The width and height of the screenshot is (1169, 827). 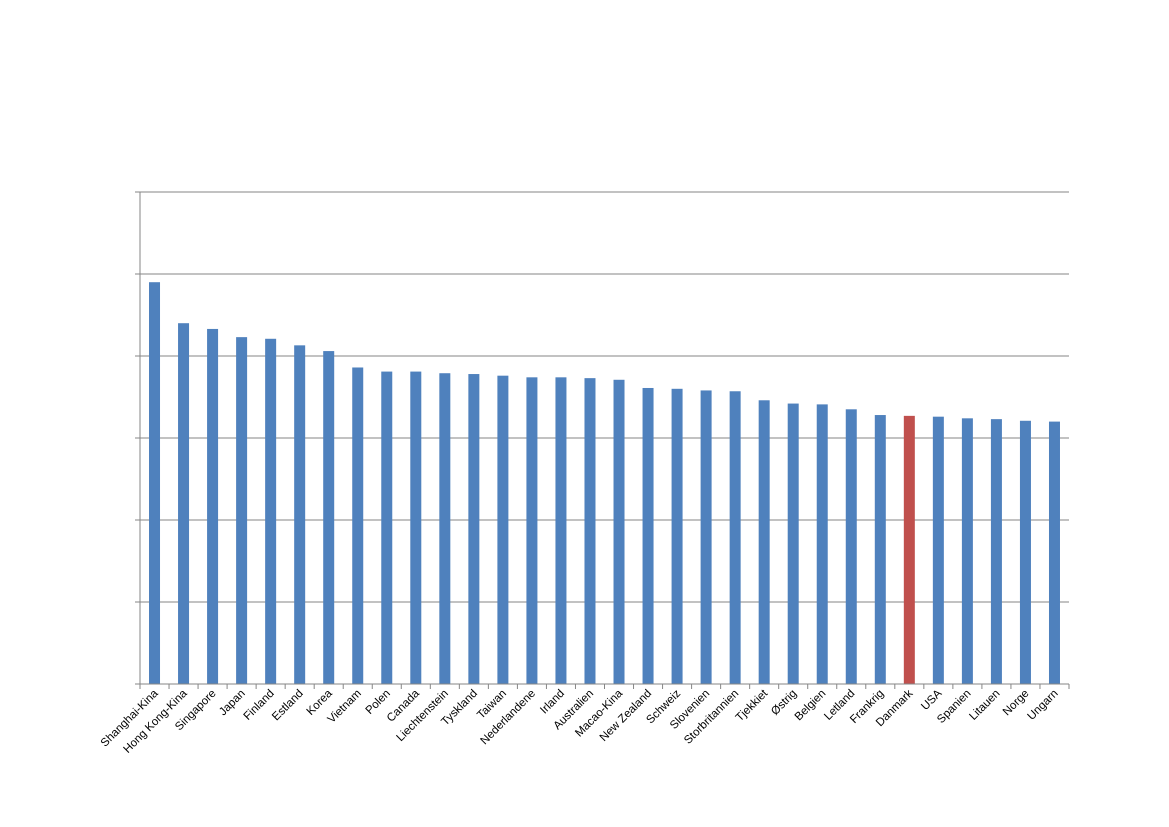 I want to click on bar-vietnam, so click(x=358, y=525).